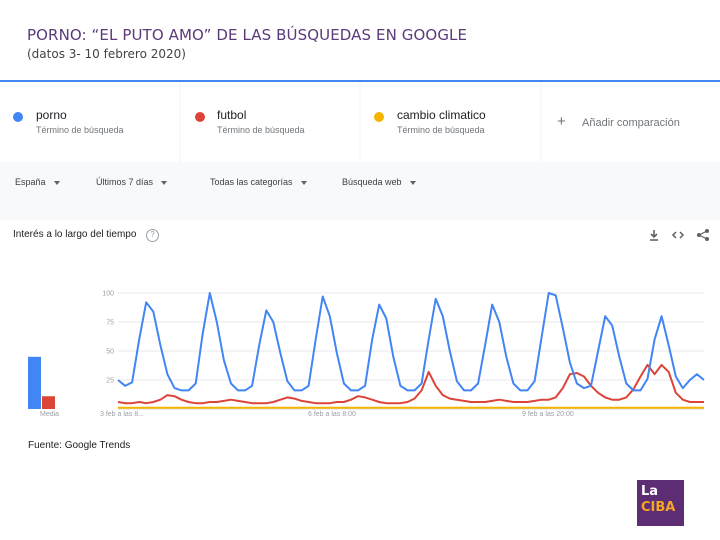 The width and height of the screenshot is (720, 540). What do you see at coordinates (89, 122) in the screenshot?
I see `term-card-porno: porno Término de búsqueda` at bounding box center [89, 122].